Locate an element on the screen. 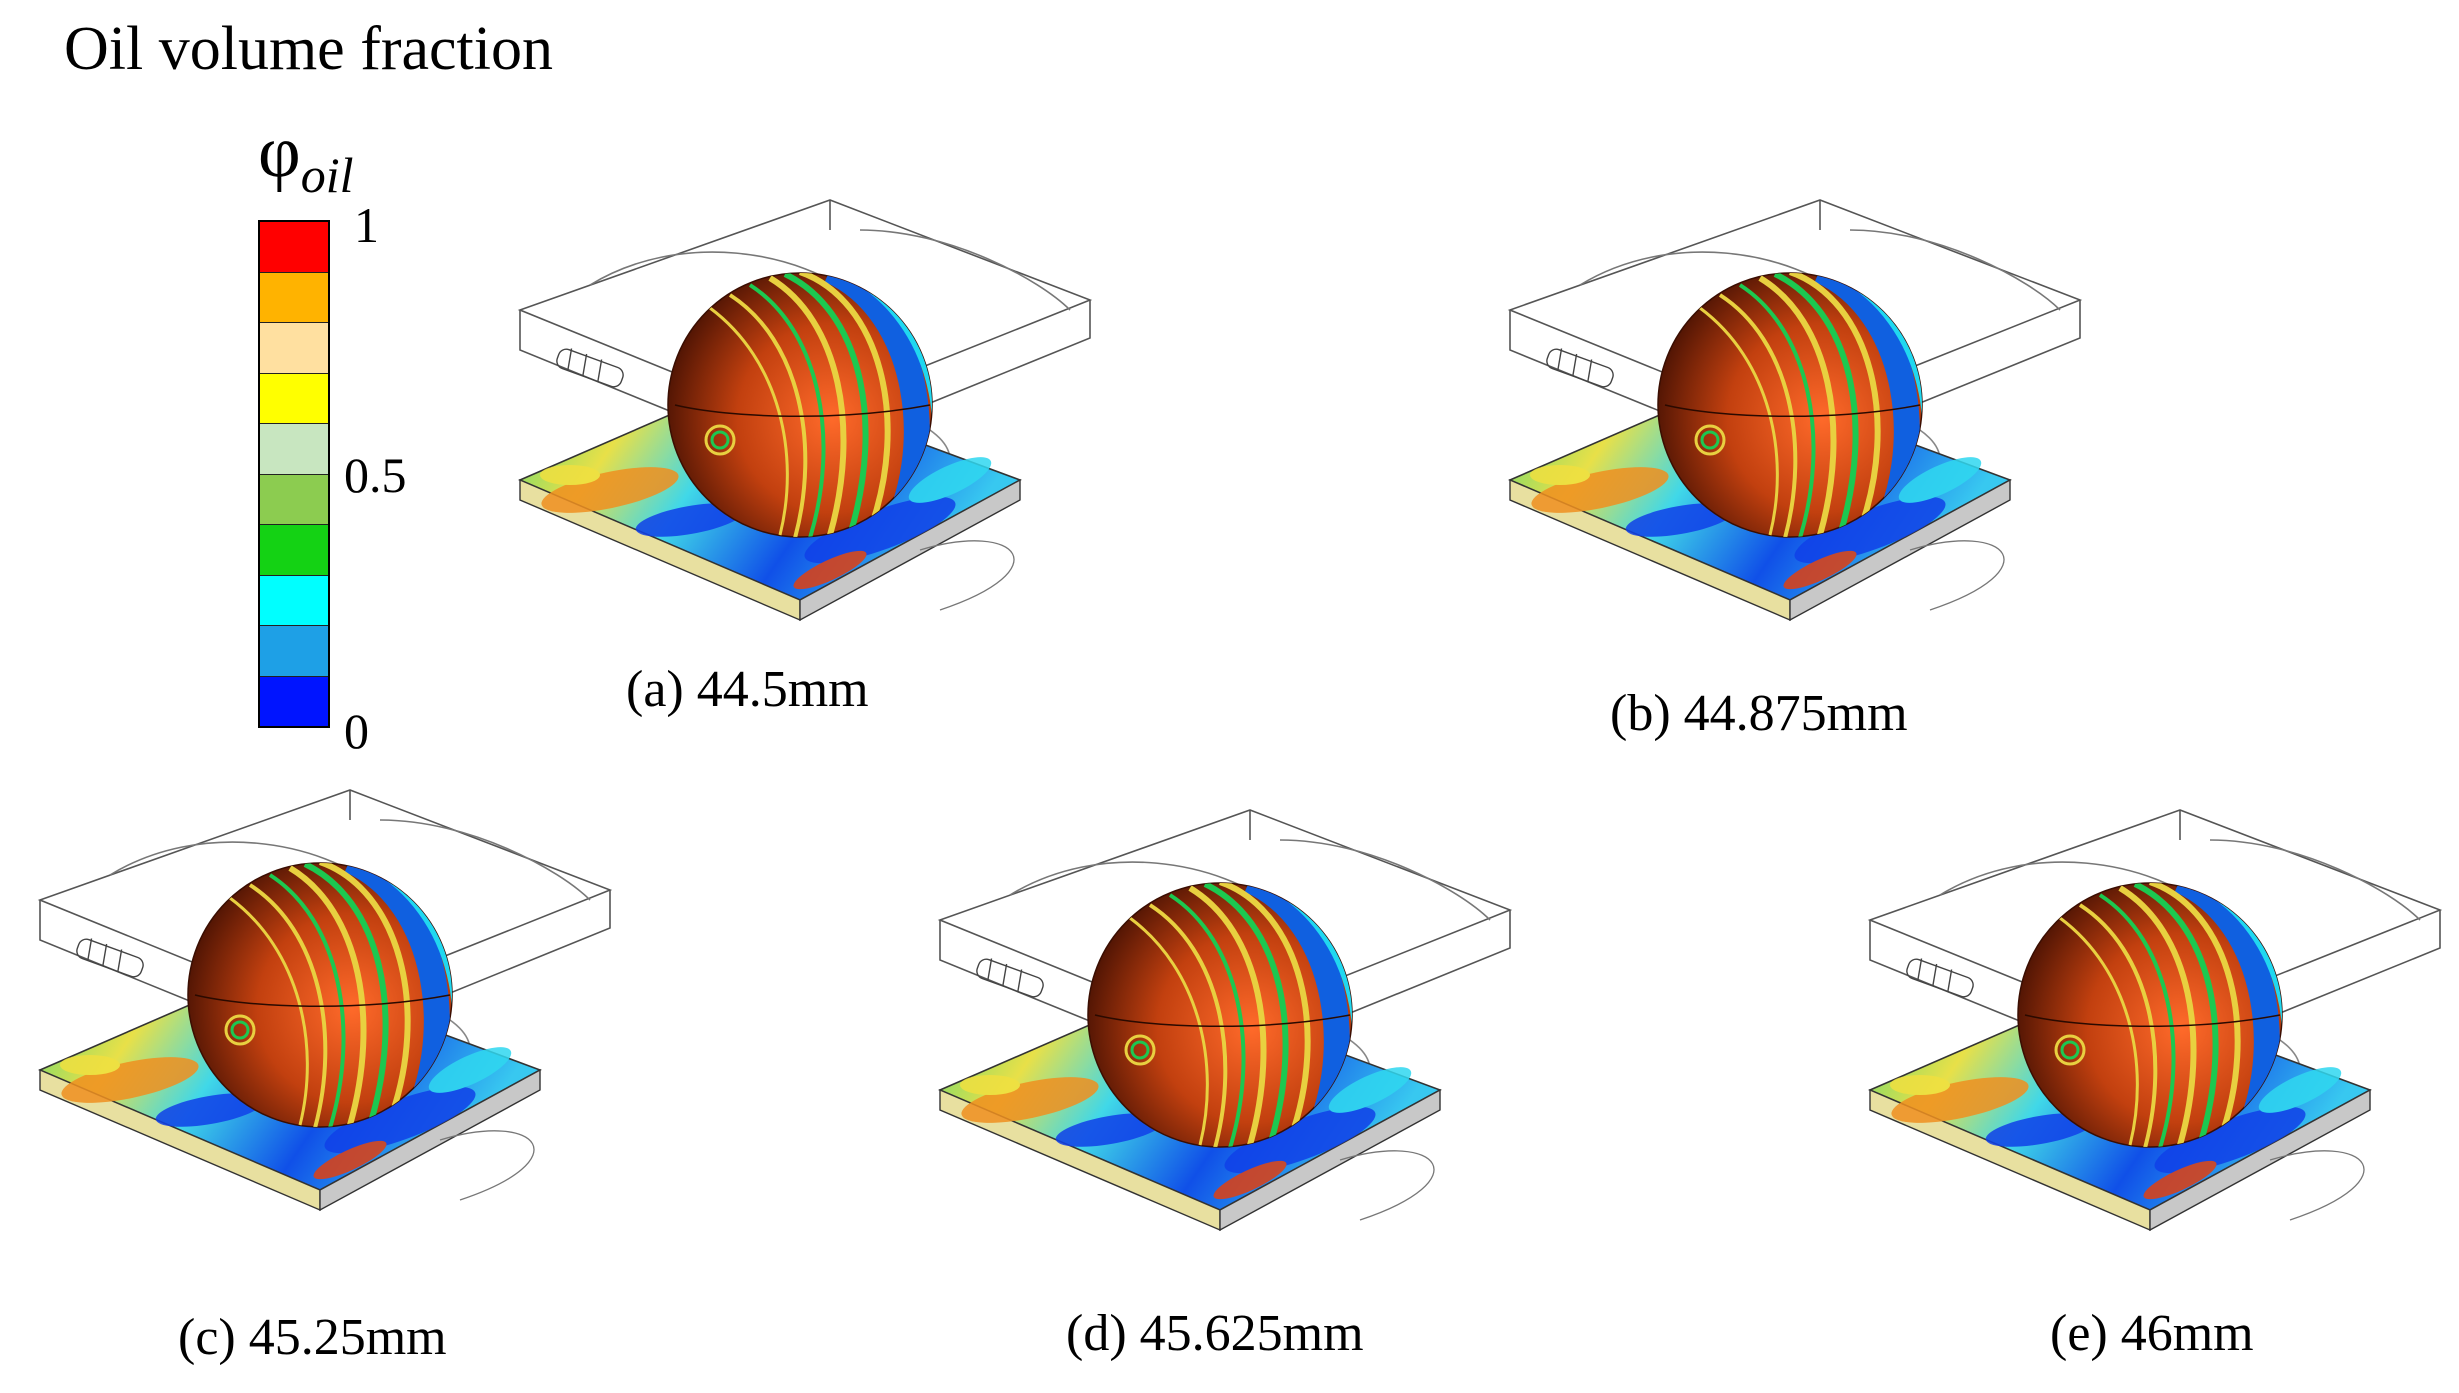 The image size is (2459, 1393). panel-b is located at coordinates (1790, 420).